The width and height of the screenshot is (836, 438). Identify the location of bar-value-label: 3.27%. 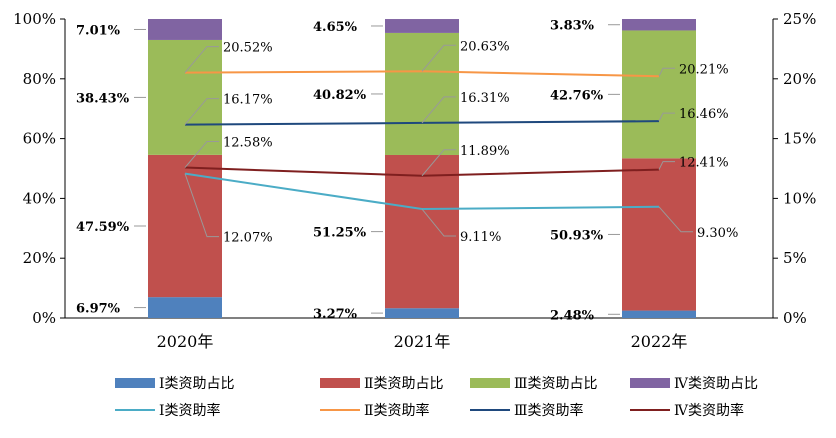
(335, 314).